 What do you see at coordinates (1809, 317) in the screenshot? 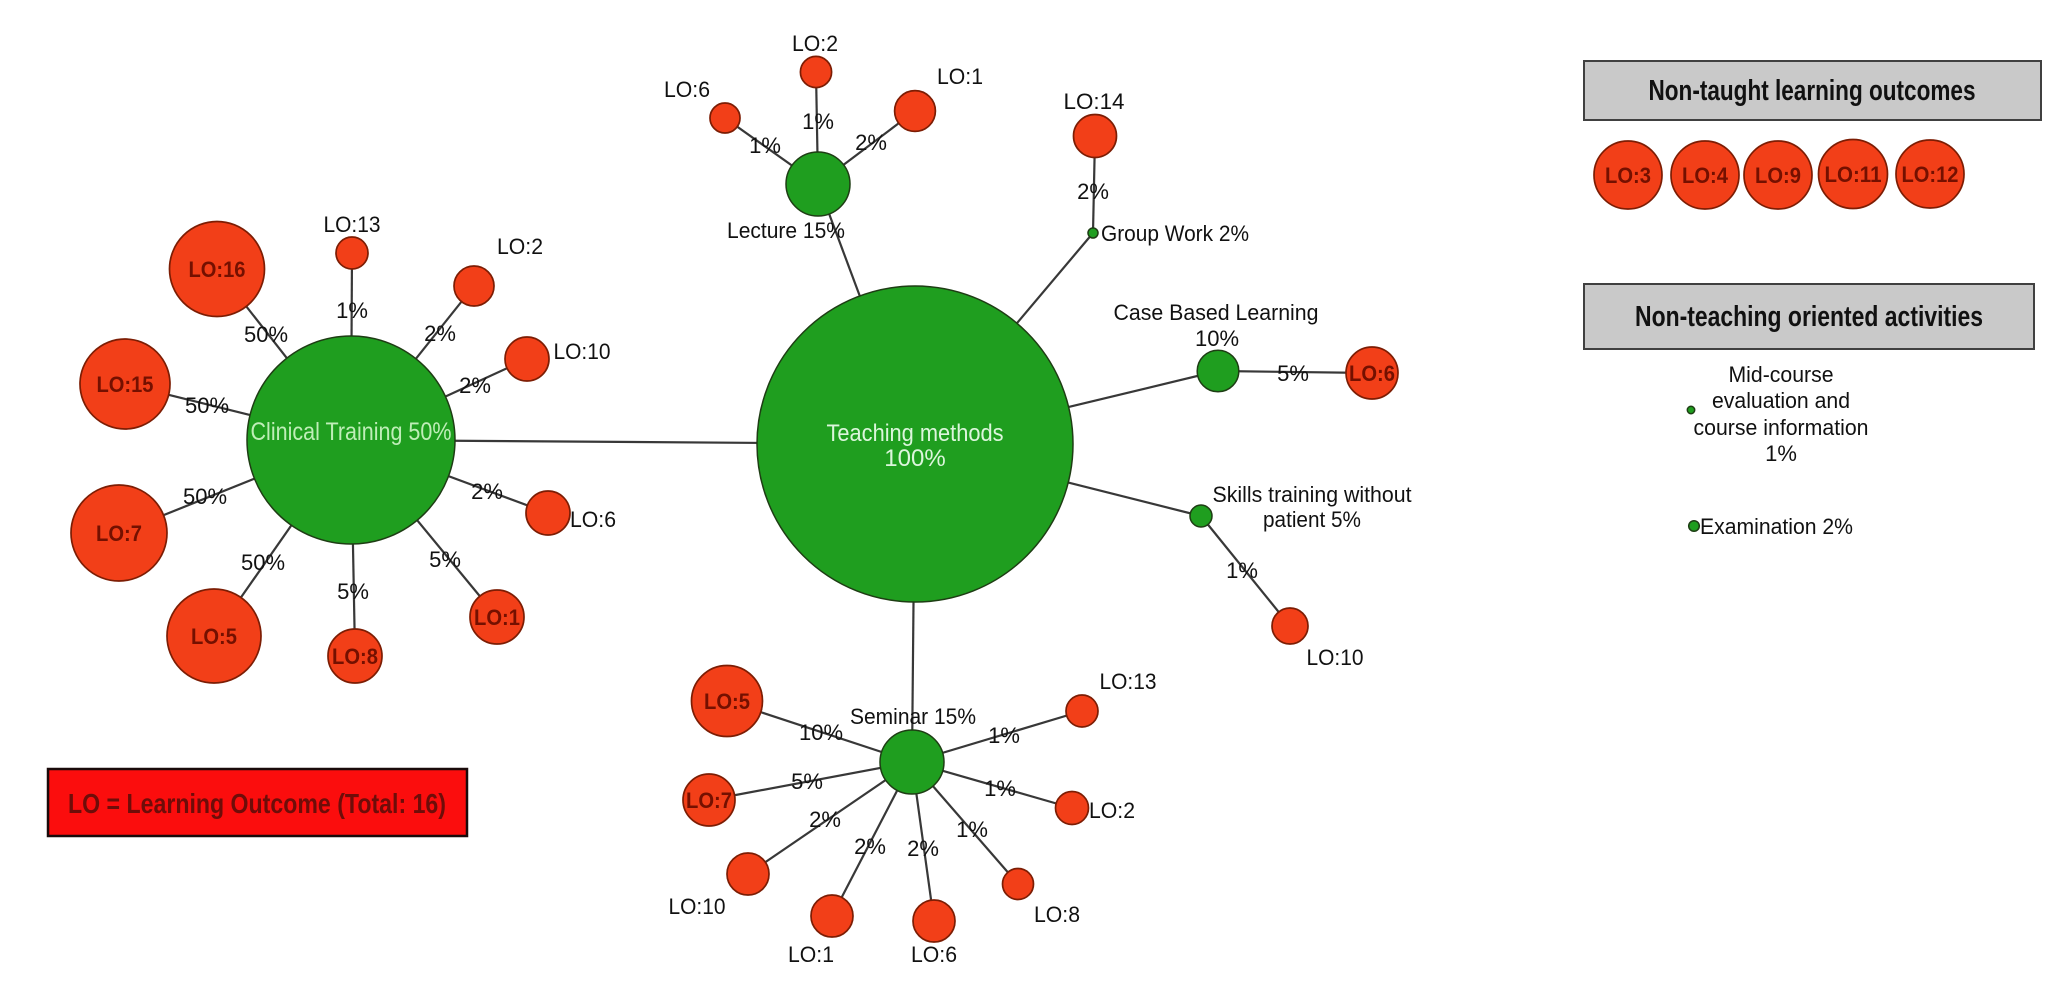
I see `svg-text:Non-teaching oriented activiti: Non-teaching oriented activities` at bounding box center [1809, 317].